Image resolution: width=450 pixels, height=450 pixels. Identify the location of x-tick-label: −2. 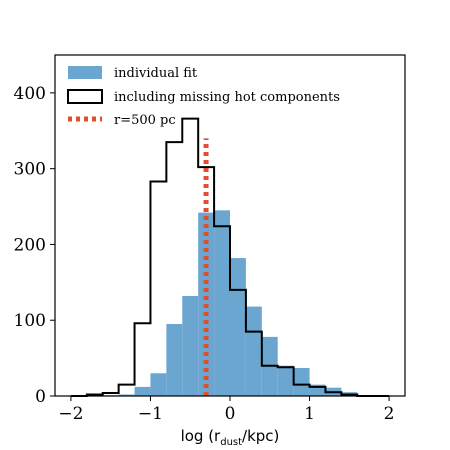
(70, 414).